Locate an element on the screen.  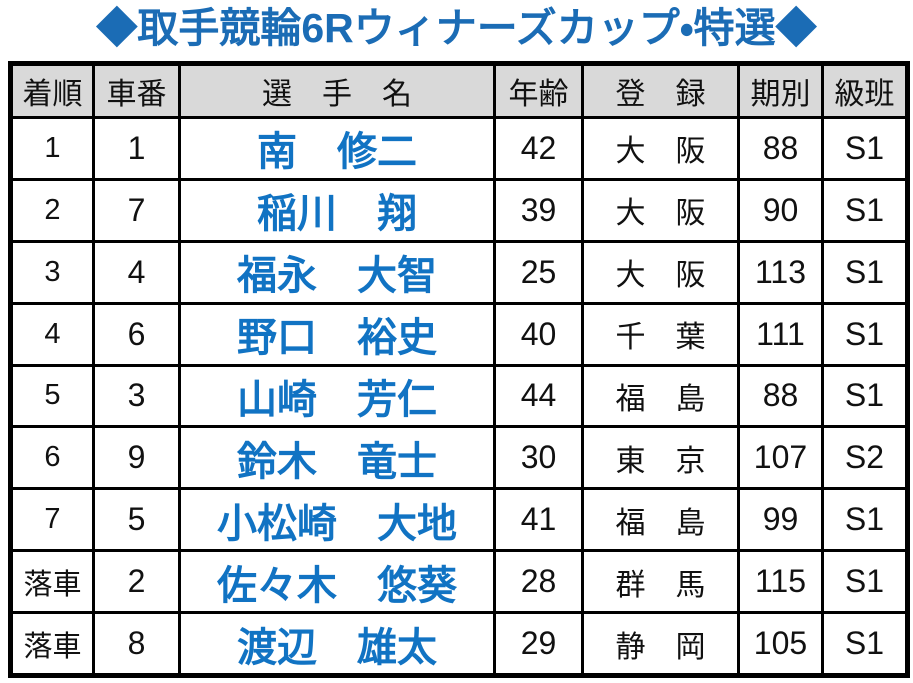
col-header-age: 年齢 is located at coordinates (538, 90).